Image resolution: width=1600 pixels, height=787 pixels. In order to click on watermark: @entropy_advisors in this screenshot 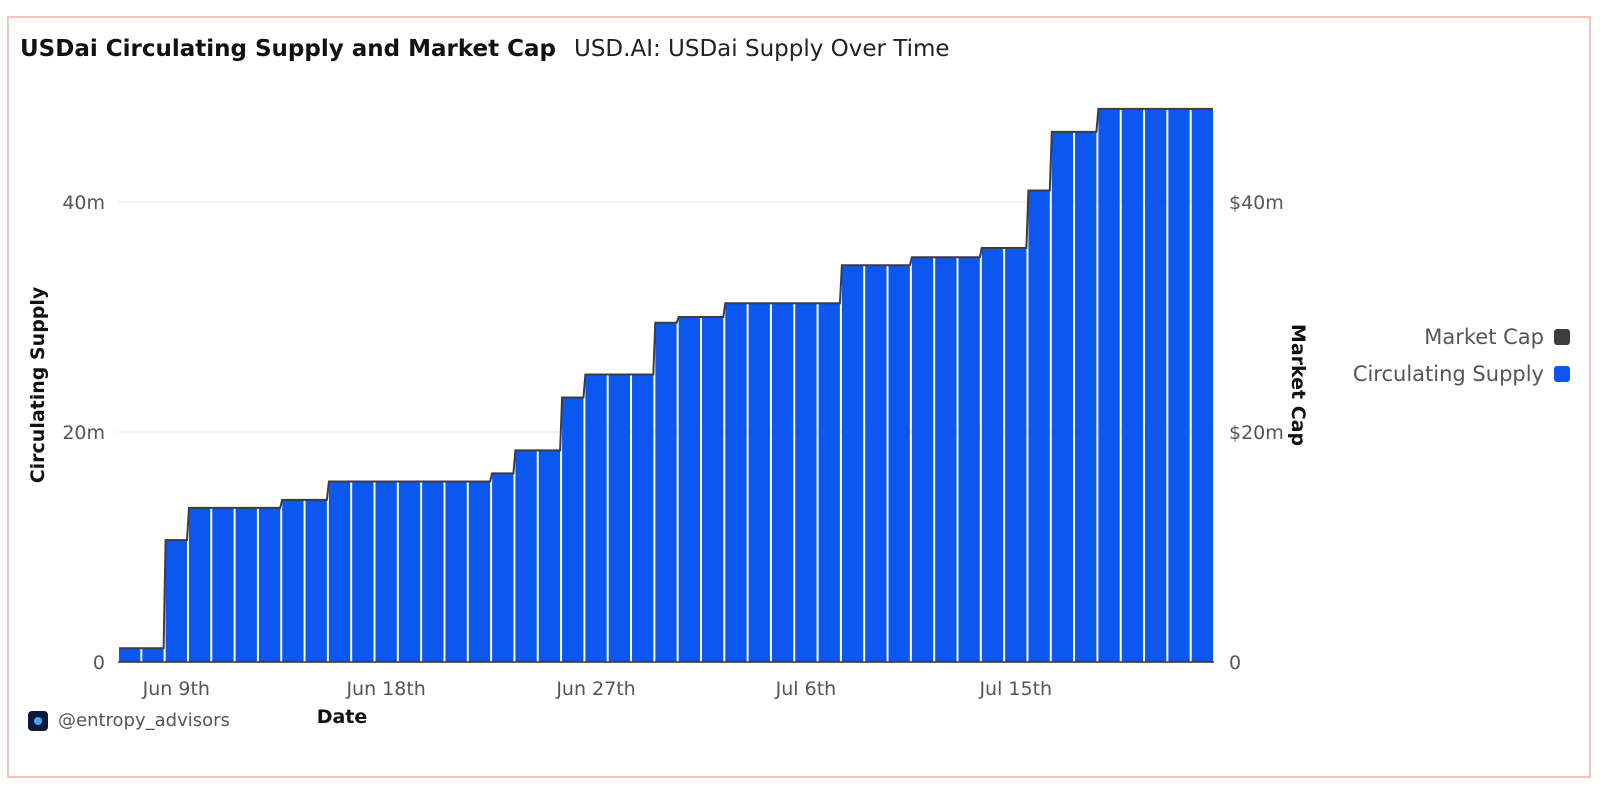, I will do `click(129, 720)`.